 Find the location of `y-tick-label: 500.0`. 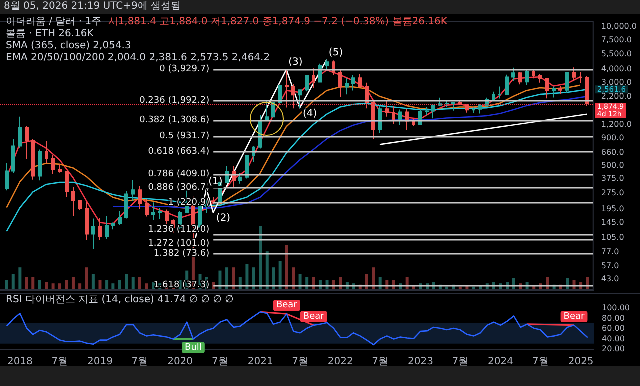

y-tick-label: 500.0 is located at coordinates (612, 165).